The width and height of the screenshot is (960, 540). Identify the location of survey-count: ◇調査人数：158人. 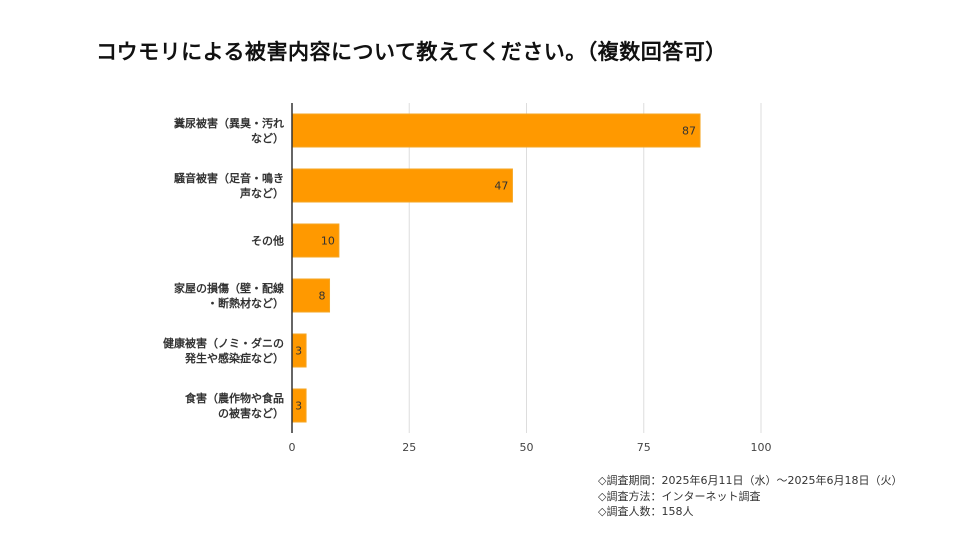
(646, 511).